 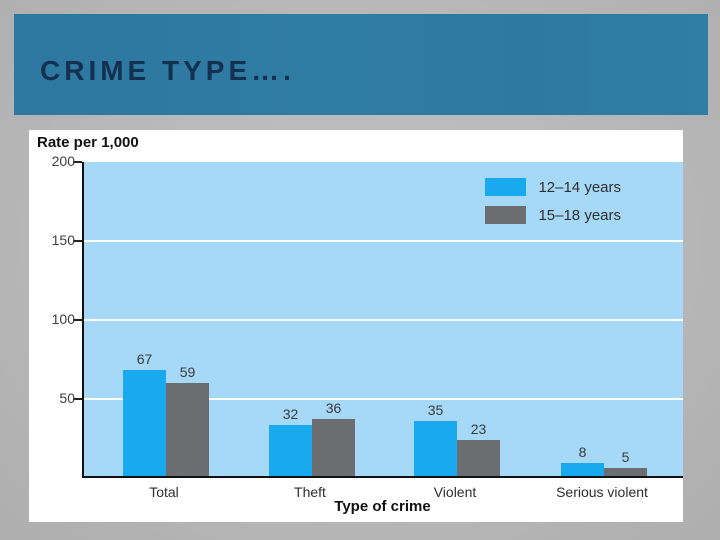 I want to click on x-category-label: Theft, so click(x=310, y=492).